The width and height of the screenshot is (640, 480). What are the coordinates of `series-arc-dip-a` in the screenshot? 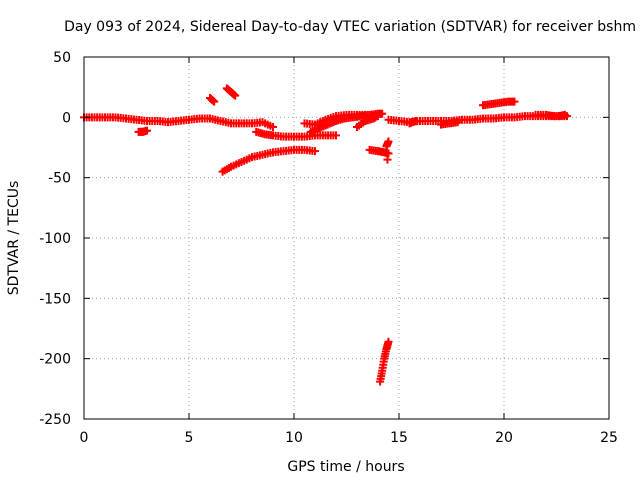 It's located at (412, 122).